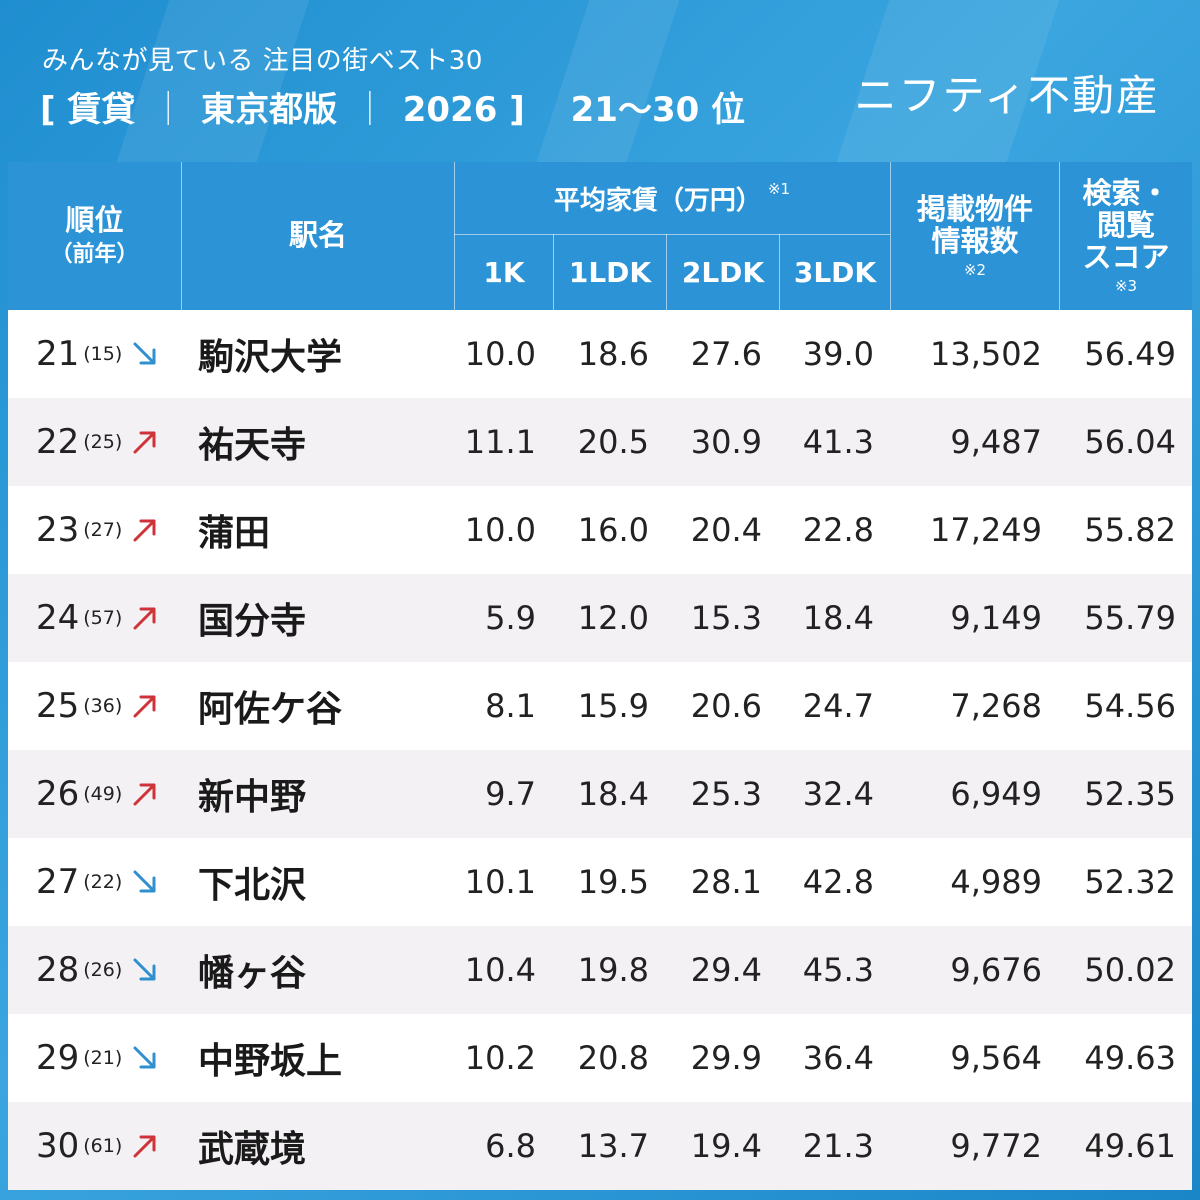 The width and height of the screenshot is (1200, 1200). Describe the element at coordinates (1126, 285) in the screenshot. I see `header-score-note: ※3` at that location.